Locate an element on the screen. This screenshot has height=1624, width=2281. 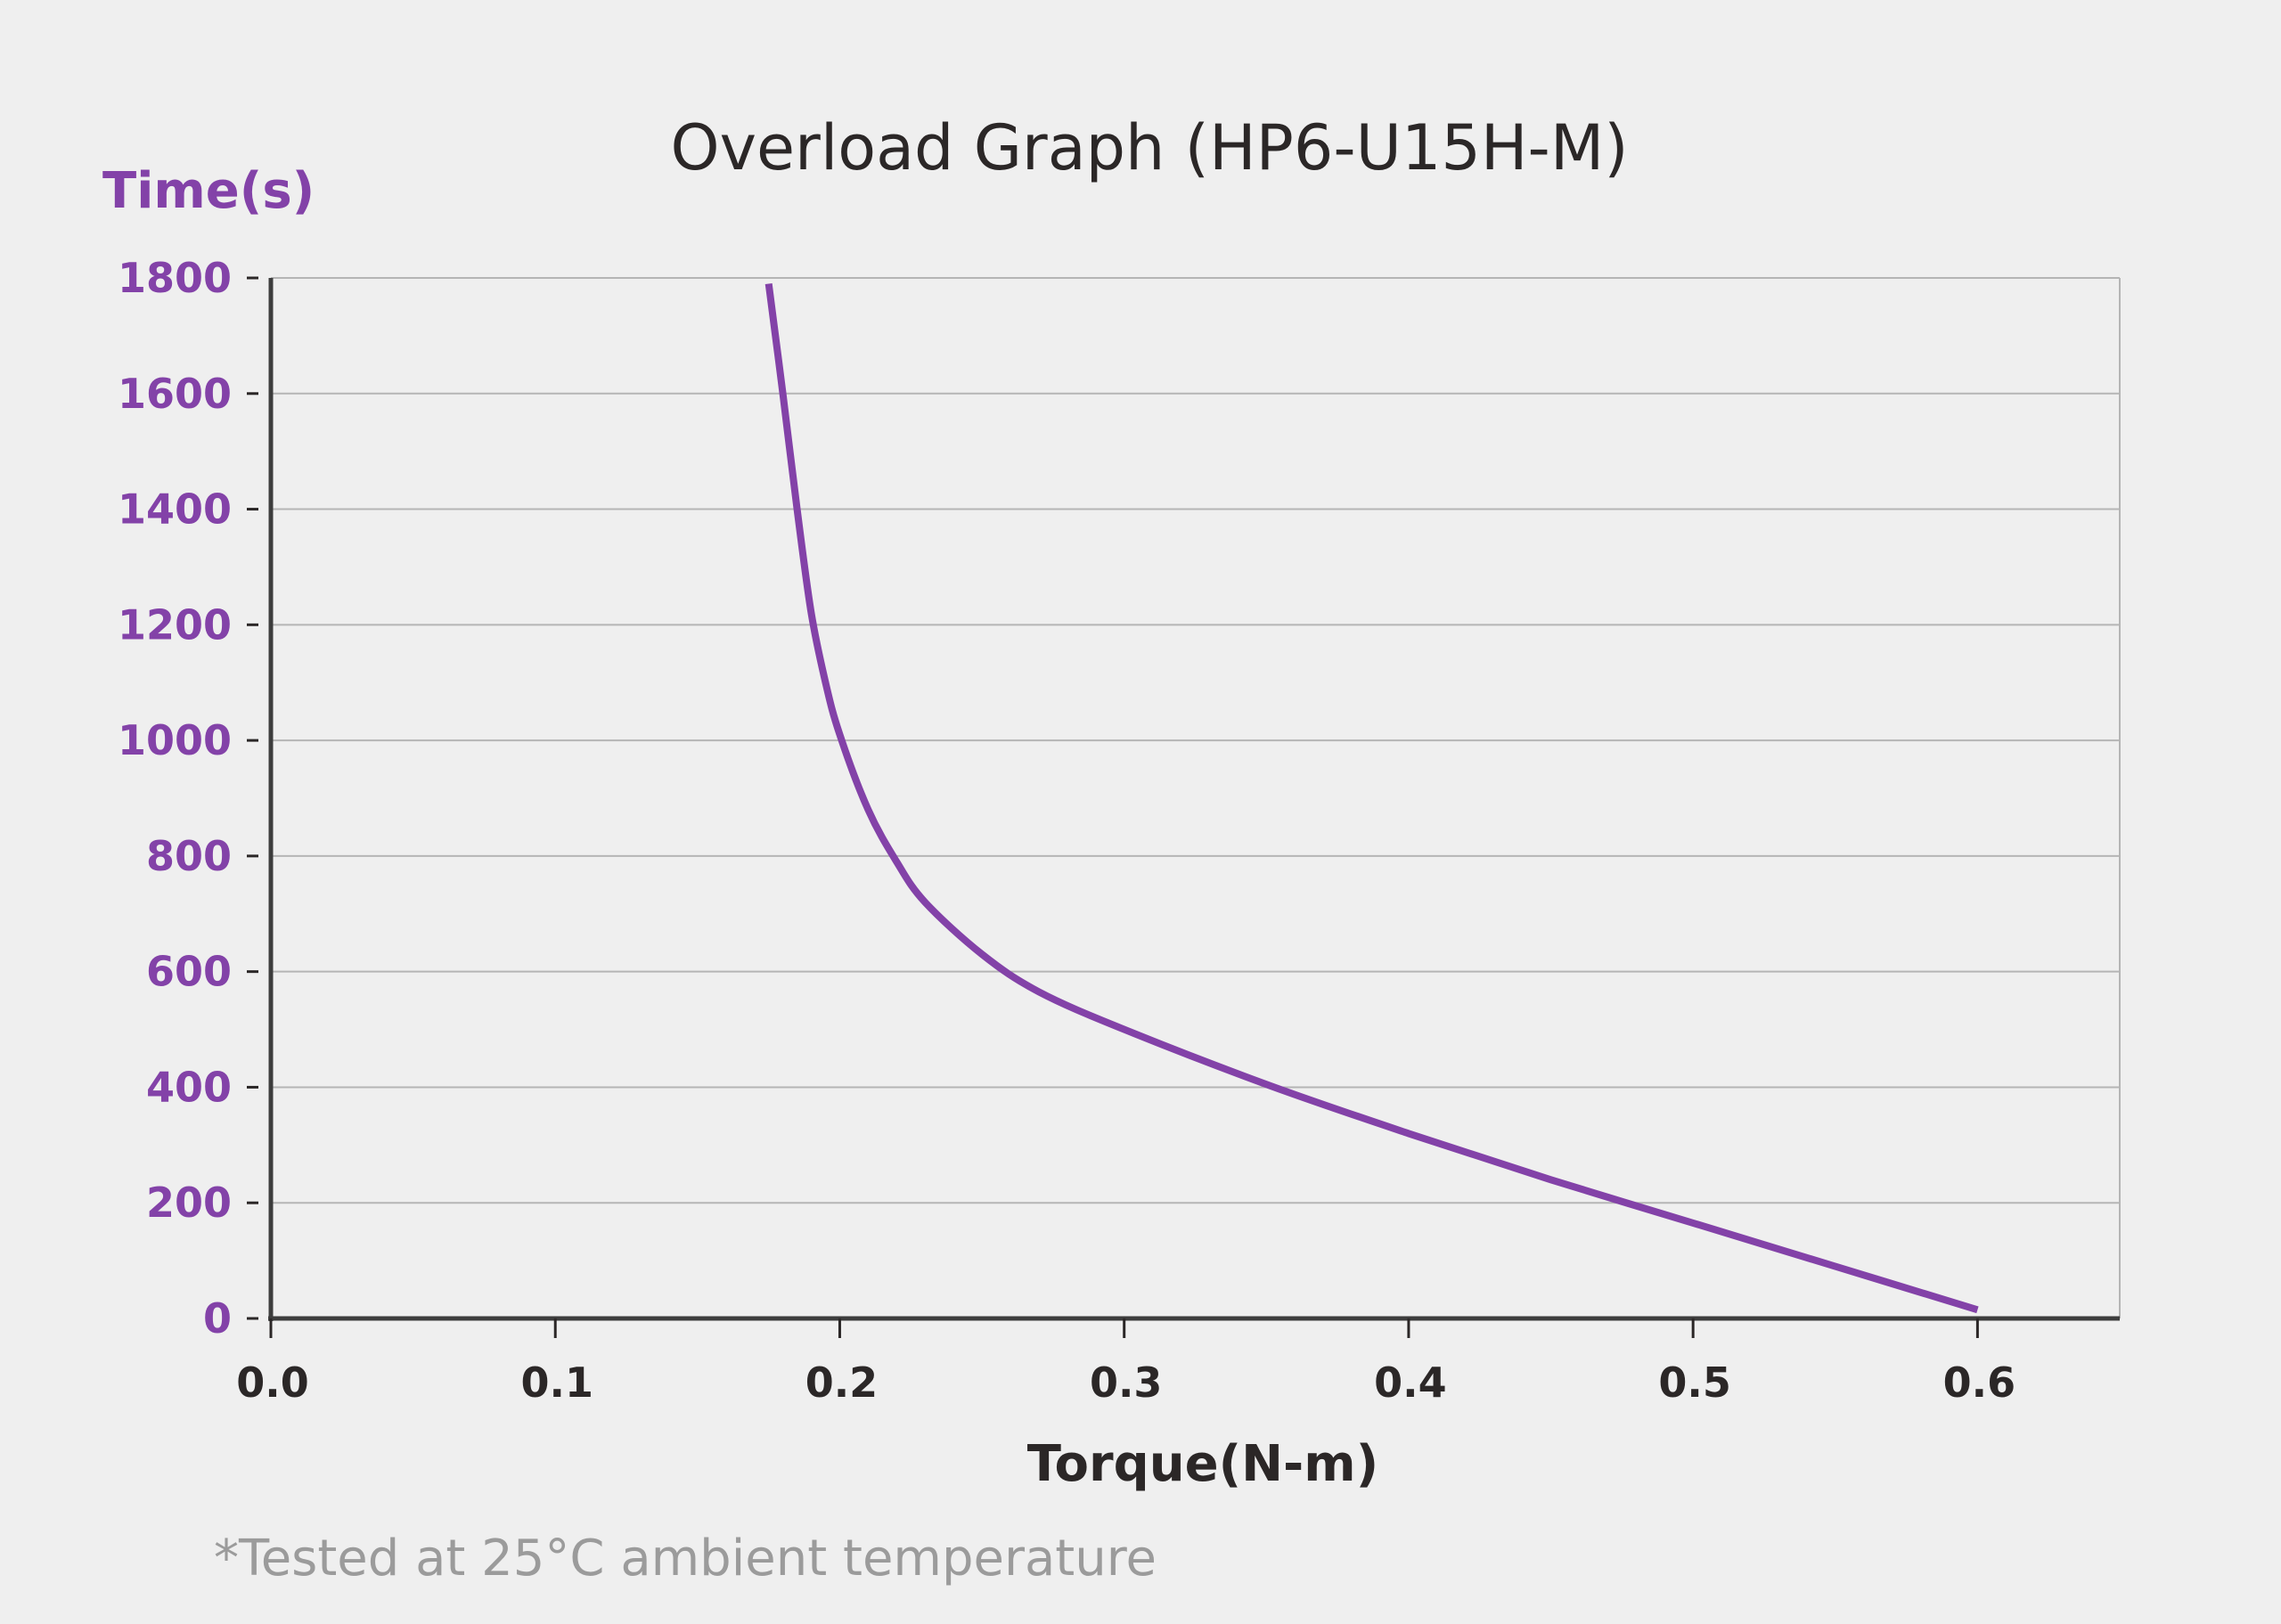
x-tick-label-3: 0.3 is located at coordinates (1126, 1383).